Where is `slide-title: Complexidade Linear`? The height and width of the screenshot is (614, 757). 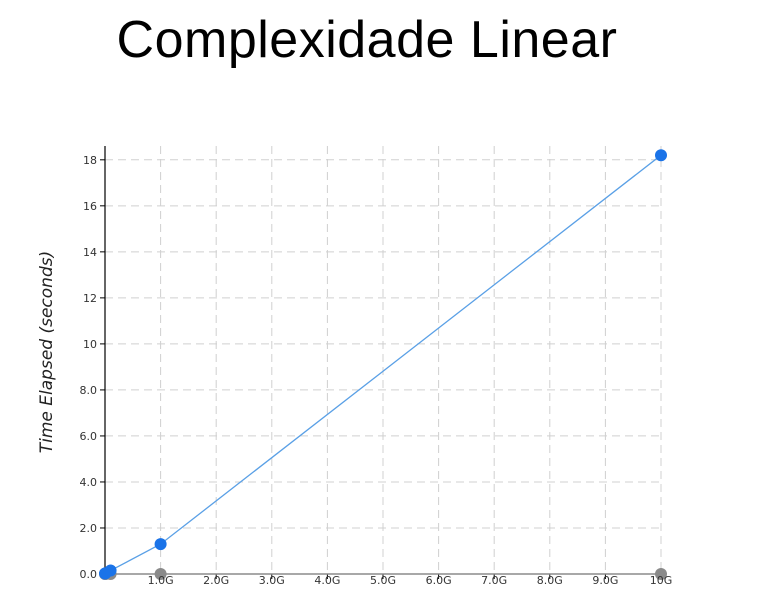 slide-title: Complexidade Linear is located at coordinates (367, 40).